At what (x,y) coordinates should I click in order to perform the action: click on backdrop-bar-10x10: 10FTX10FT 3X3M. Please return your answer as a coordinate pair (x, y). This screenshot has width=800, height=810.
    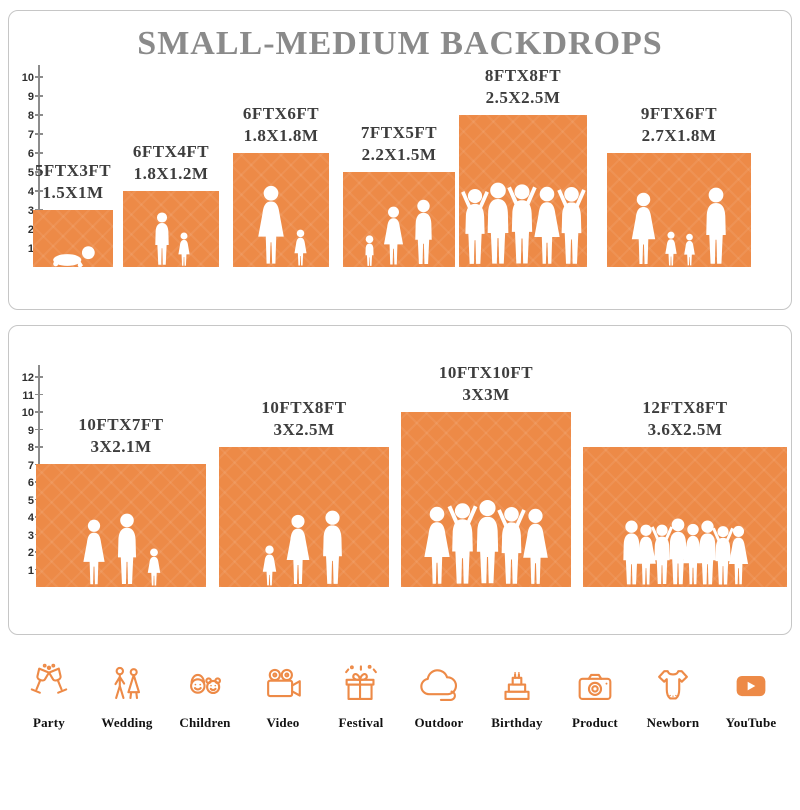
    Looking at the image, I should click on (486, 475).